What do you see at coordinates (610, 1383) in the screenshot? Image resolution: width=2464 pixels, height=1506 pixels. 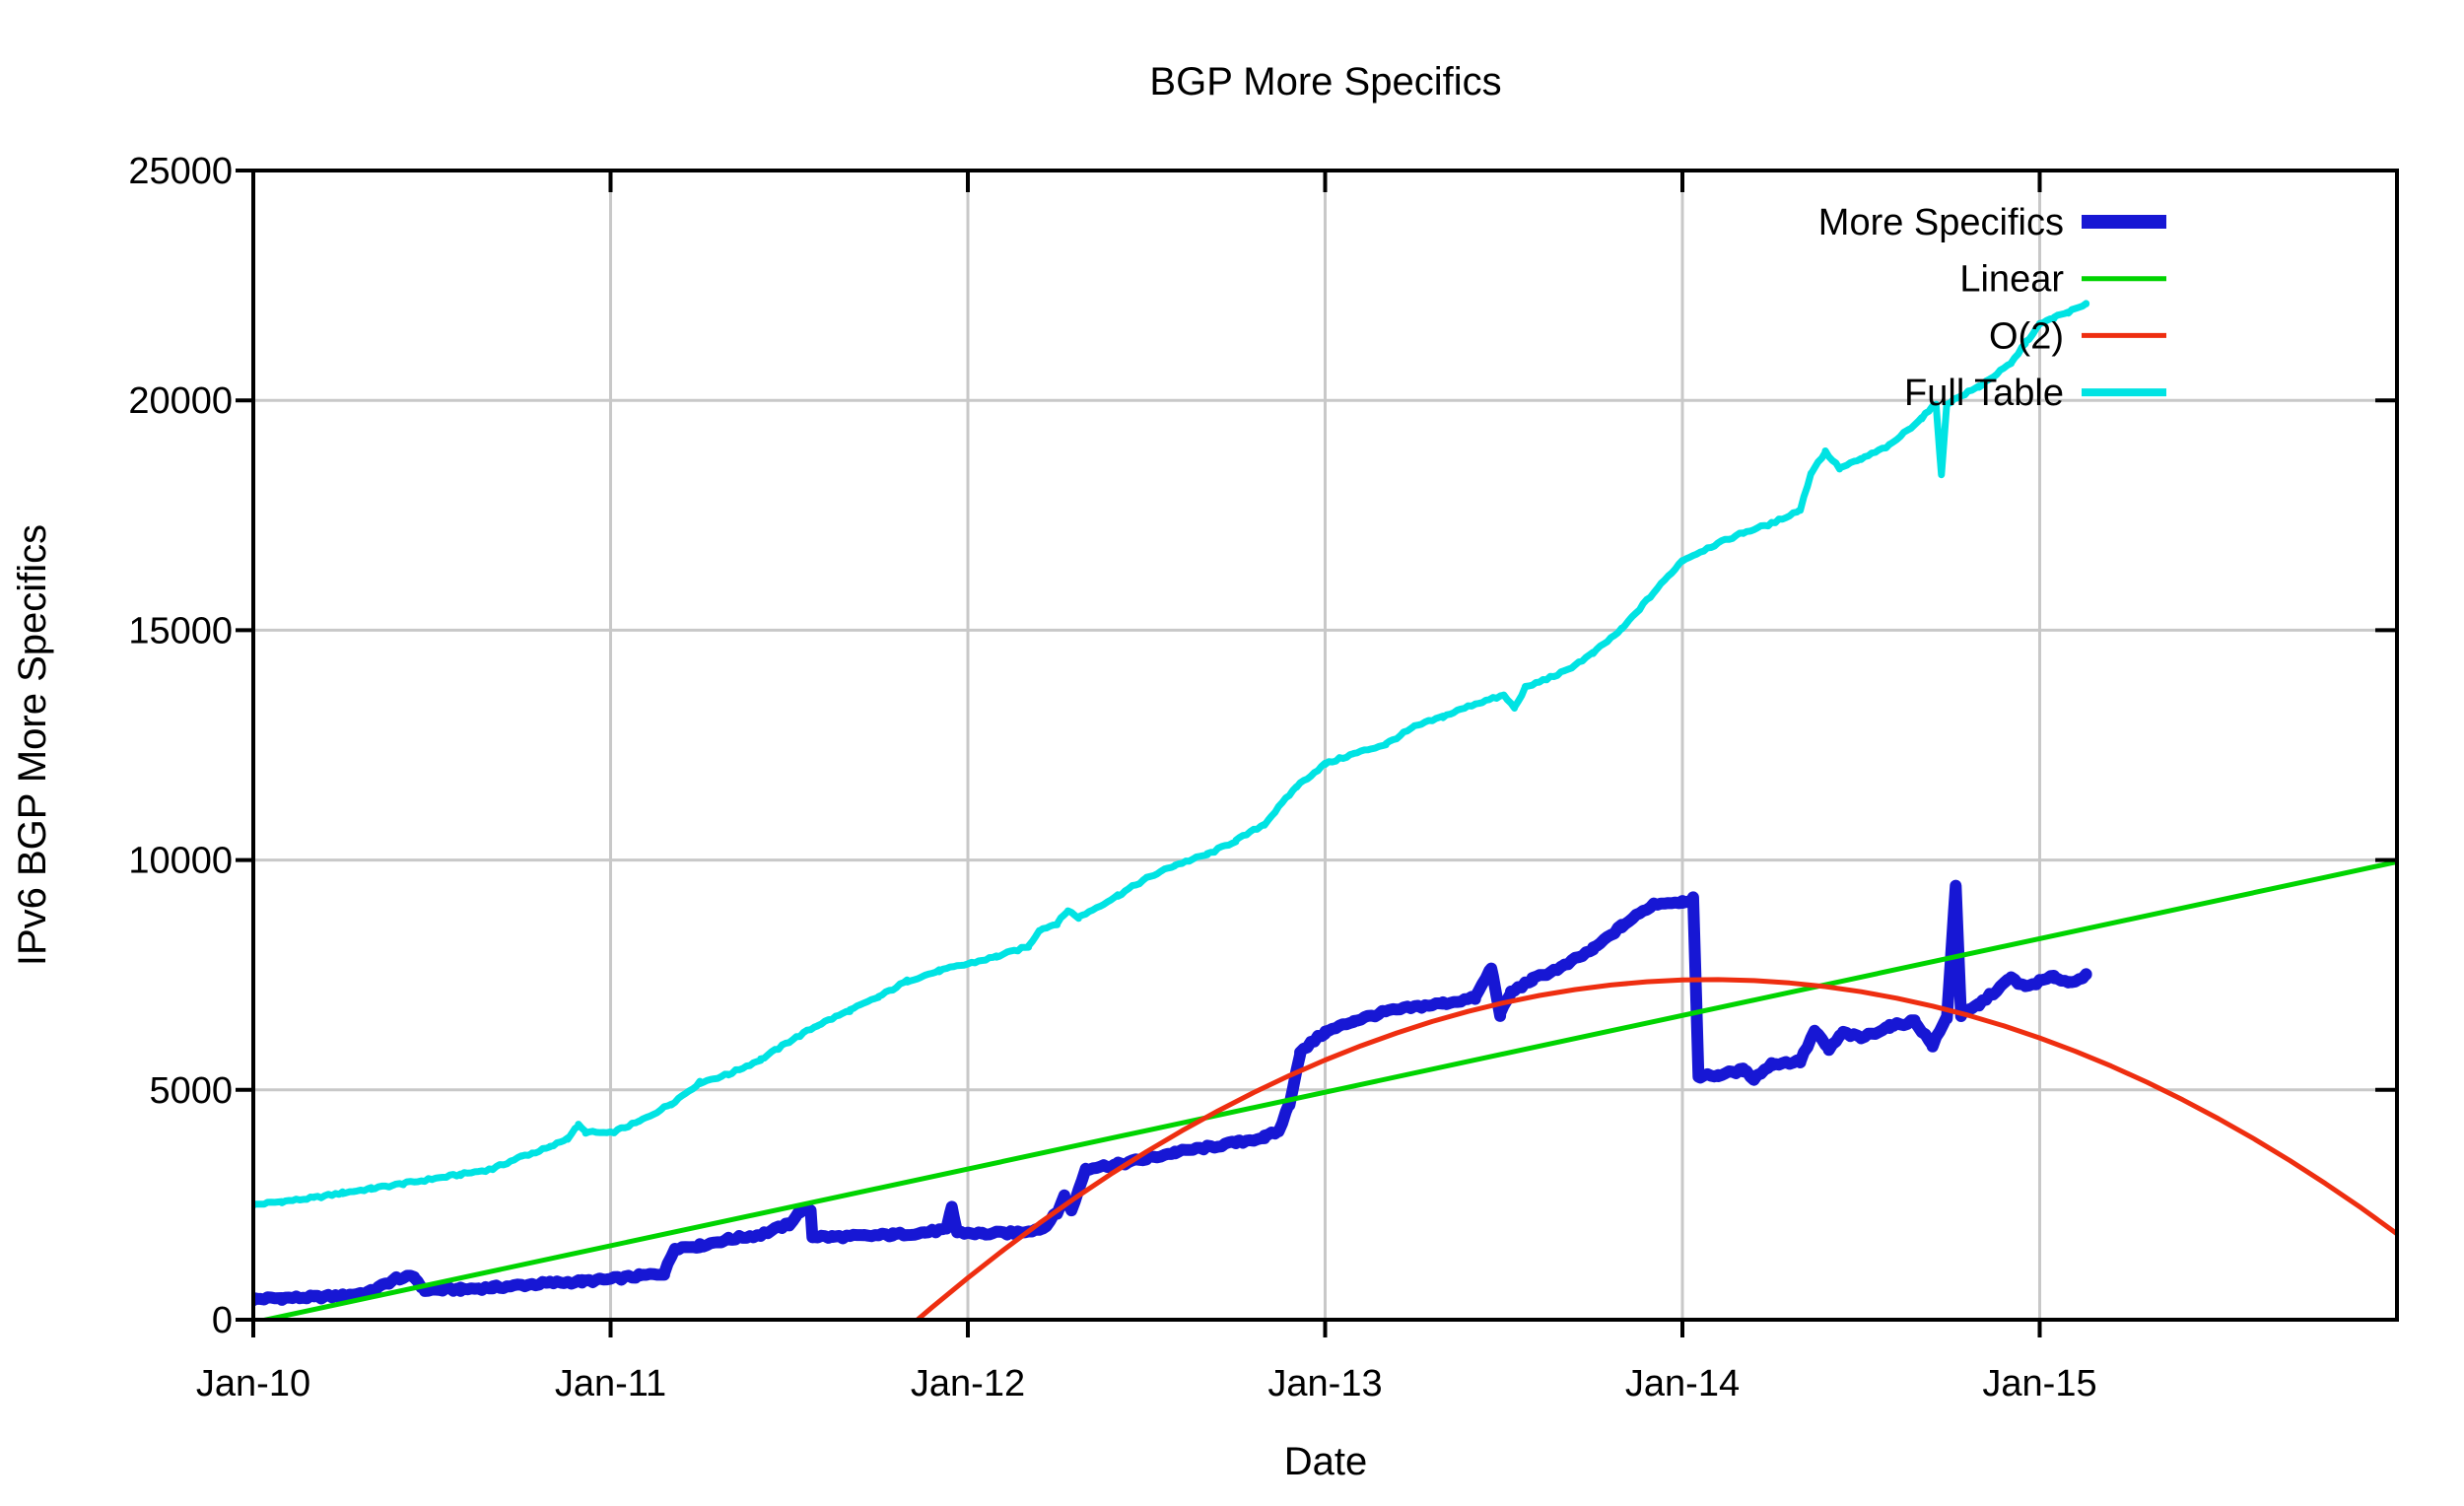 I see `x-tick-label: Jan-11` at bounding box center [610, 1383].